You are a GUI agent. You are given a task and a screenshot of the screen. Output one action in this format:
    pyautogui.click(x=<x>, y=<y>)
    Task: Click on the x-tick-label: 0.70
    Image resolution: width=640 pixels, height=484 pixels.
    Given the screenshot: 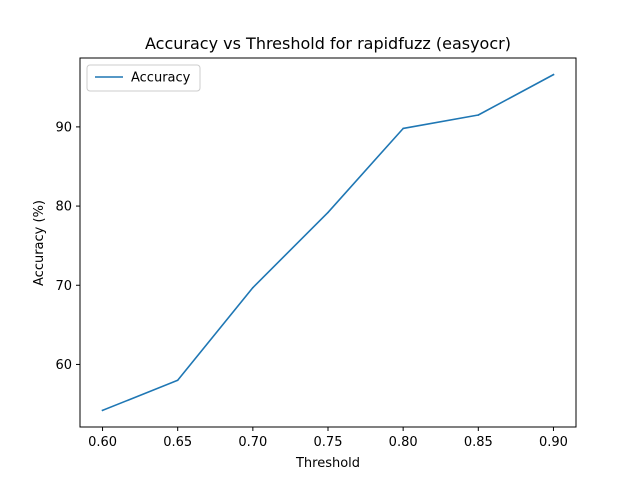 What is the action you would take?
    pyautogui.click(x=252, y=442)
    